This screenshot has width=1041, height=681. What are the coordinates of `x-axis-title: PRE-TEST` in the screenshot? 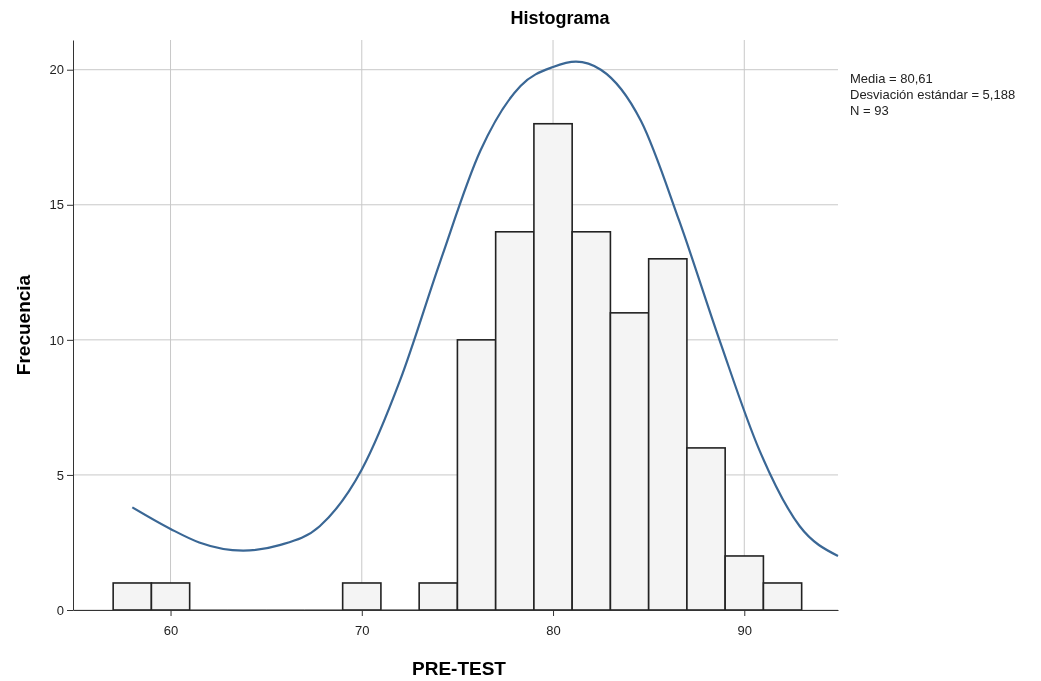 It's located at (459, 668).